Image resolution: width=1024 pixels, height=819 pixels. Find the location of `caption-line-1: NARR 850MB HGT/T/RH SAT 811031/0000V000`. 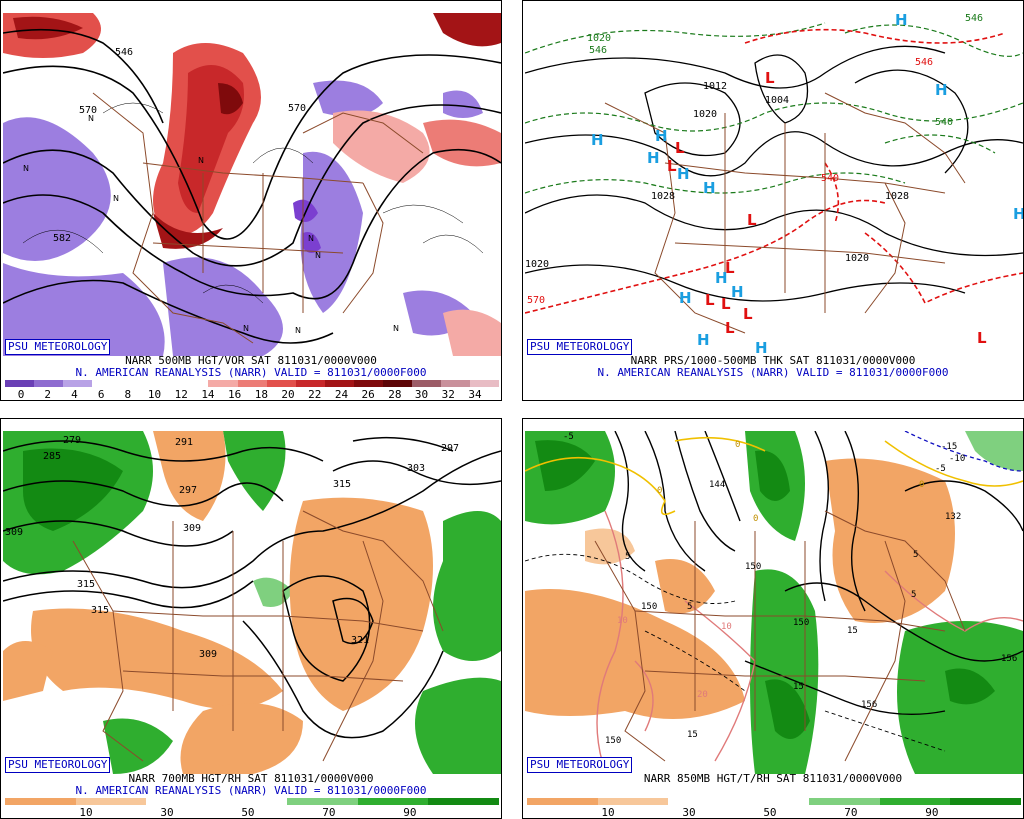

caption-line-1: NARR 850MB HGT/T/RH SAT 811031/0000V000 is located at coordinates (773, 778).